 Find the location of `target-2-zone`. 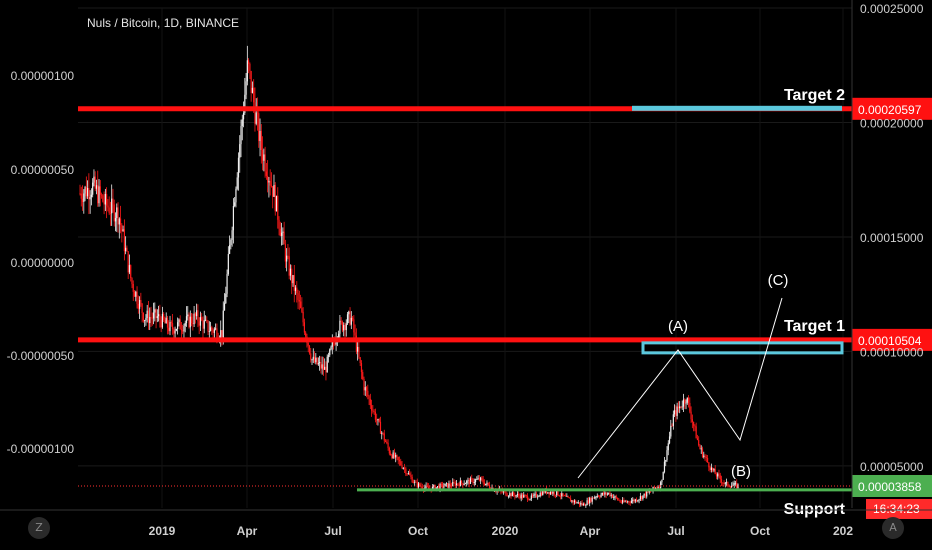

target-2-zone is located at coordinates (737, 108).